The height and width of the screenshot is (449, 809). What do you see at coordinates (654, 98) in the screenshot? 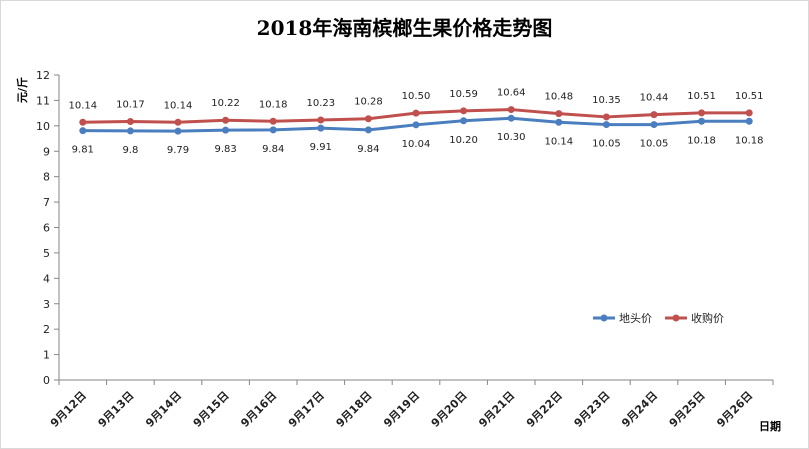
I see `data-label: 10.44` at bounding box center [654, 98].